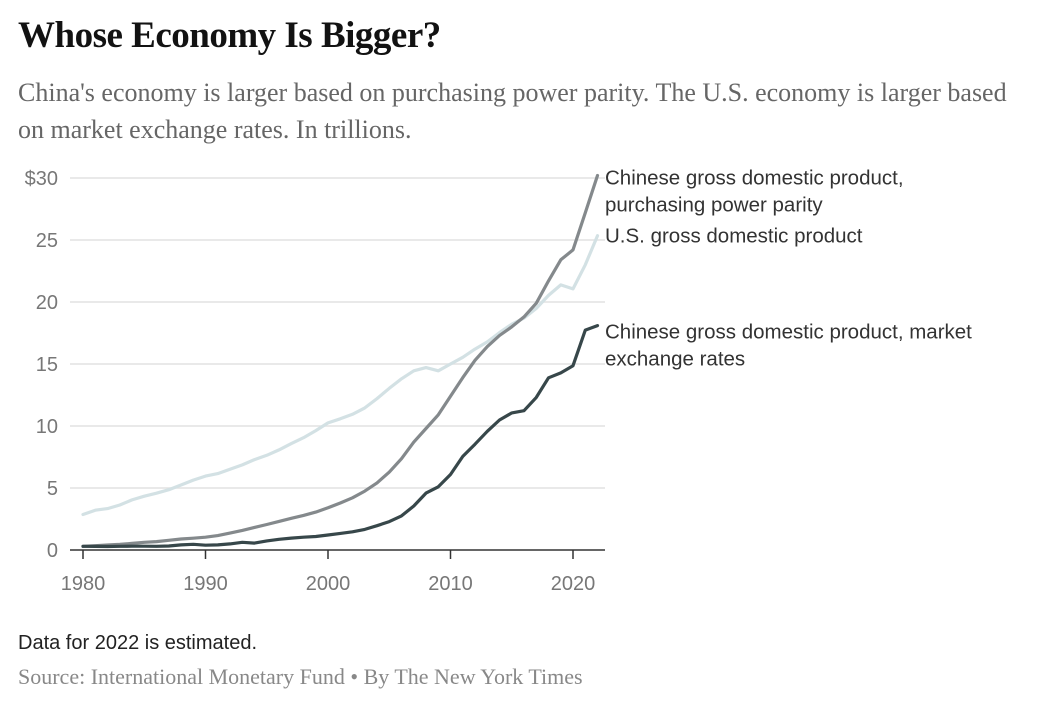  I want to click on china-mer-label: Chinese gross domestic product, market, so click(788, 332).